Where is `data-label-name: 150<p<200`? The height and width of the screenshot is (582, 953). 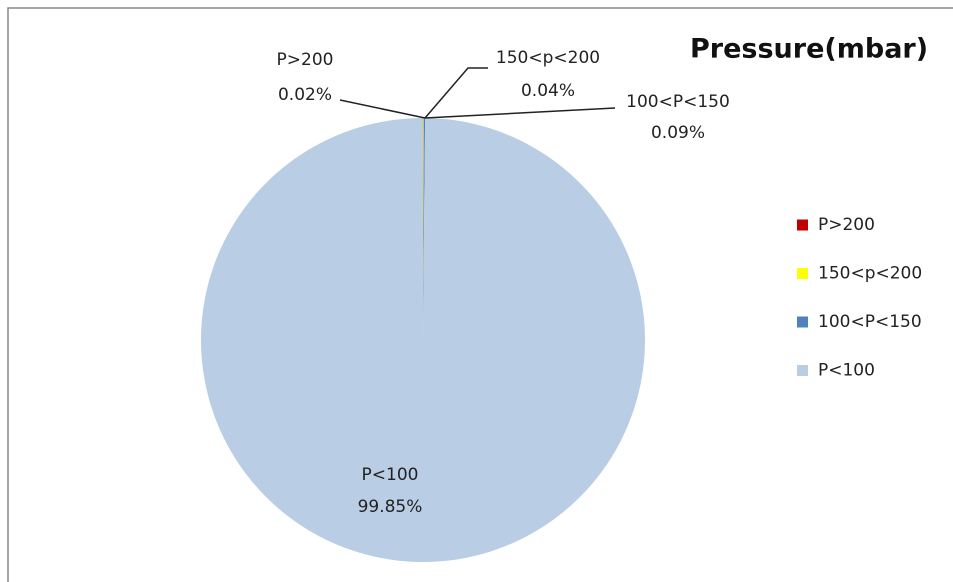 data-label-name: 150<p<200 is located at coordinates (548, 58).